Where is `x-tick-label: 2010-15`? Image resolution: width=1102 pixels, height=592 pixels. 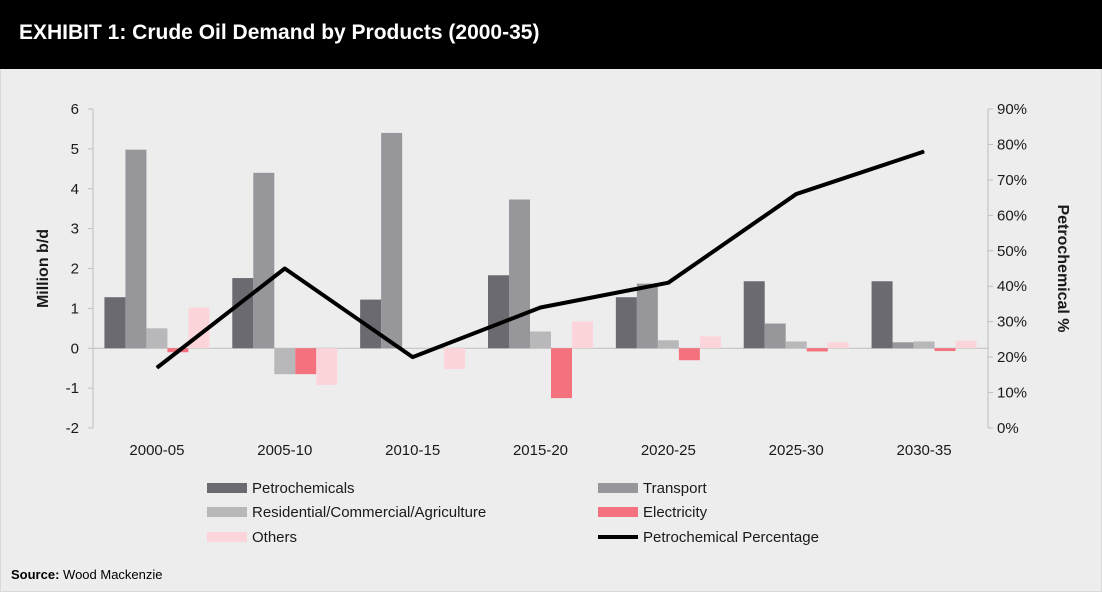 x-tick-label: 2010-15 is located at coordinates (412, 450).